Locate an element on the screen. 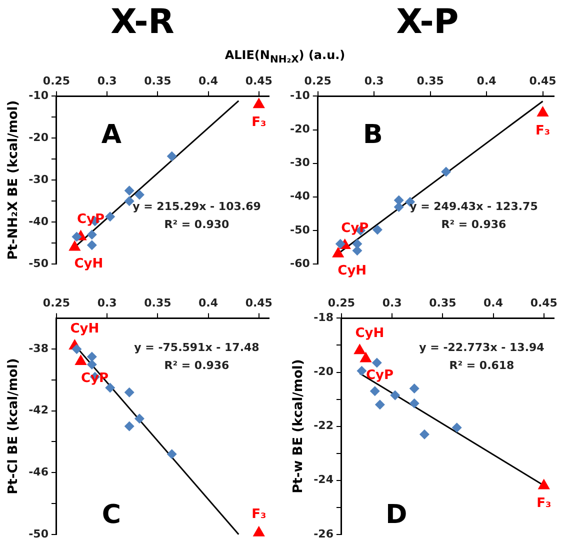 The height and width of the screenshot is (544, 570). y-axis-title: Pt-NH₂X BE (kcal/mol) is located at coordinates (14, 180).